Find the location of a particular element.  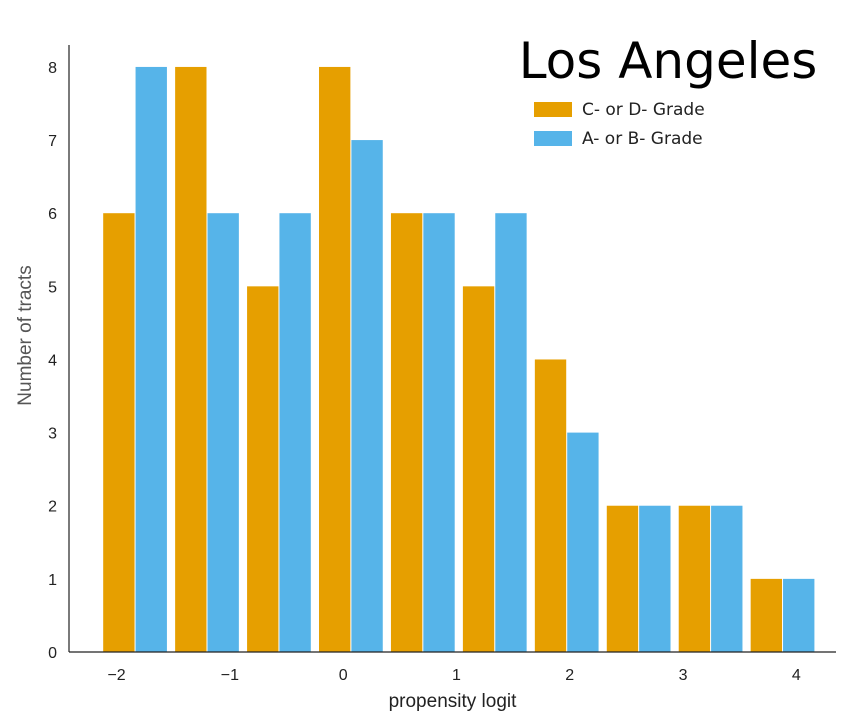

y-tick-label: 7 is located at coordinates (52, 141).